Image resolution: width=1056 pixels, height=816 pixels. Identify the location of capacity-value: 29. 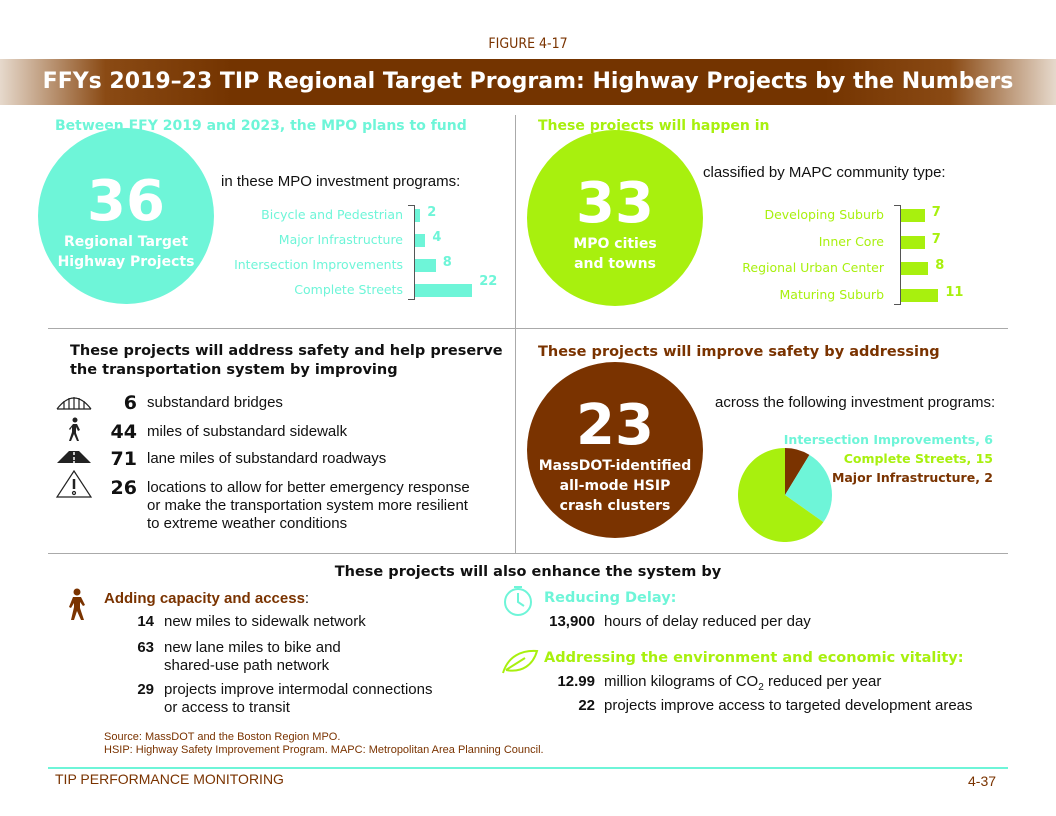
(145, 689).